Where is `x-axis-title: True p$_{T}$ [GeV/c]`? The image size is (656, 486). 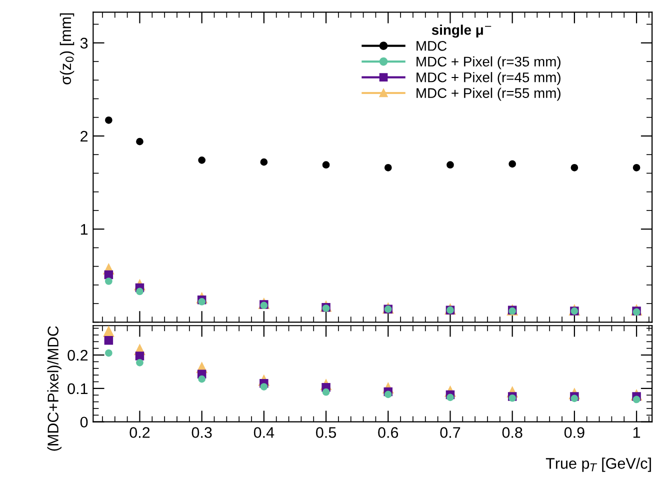 x-axis-title: True p$_{T}$ [GeV/c] is located at coordinates (598, 465).